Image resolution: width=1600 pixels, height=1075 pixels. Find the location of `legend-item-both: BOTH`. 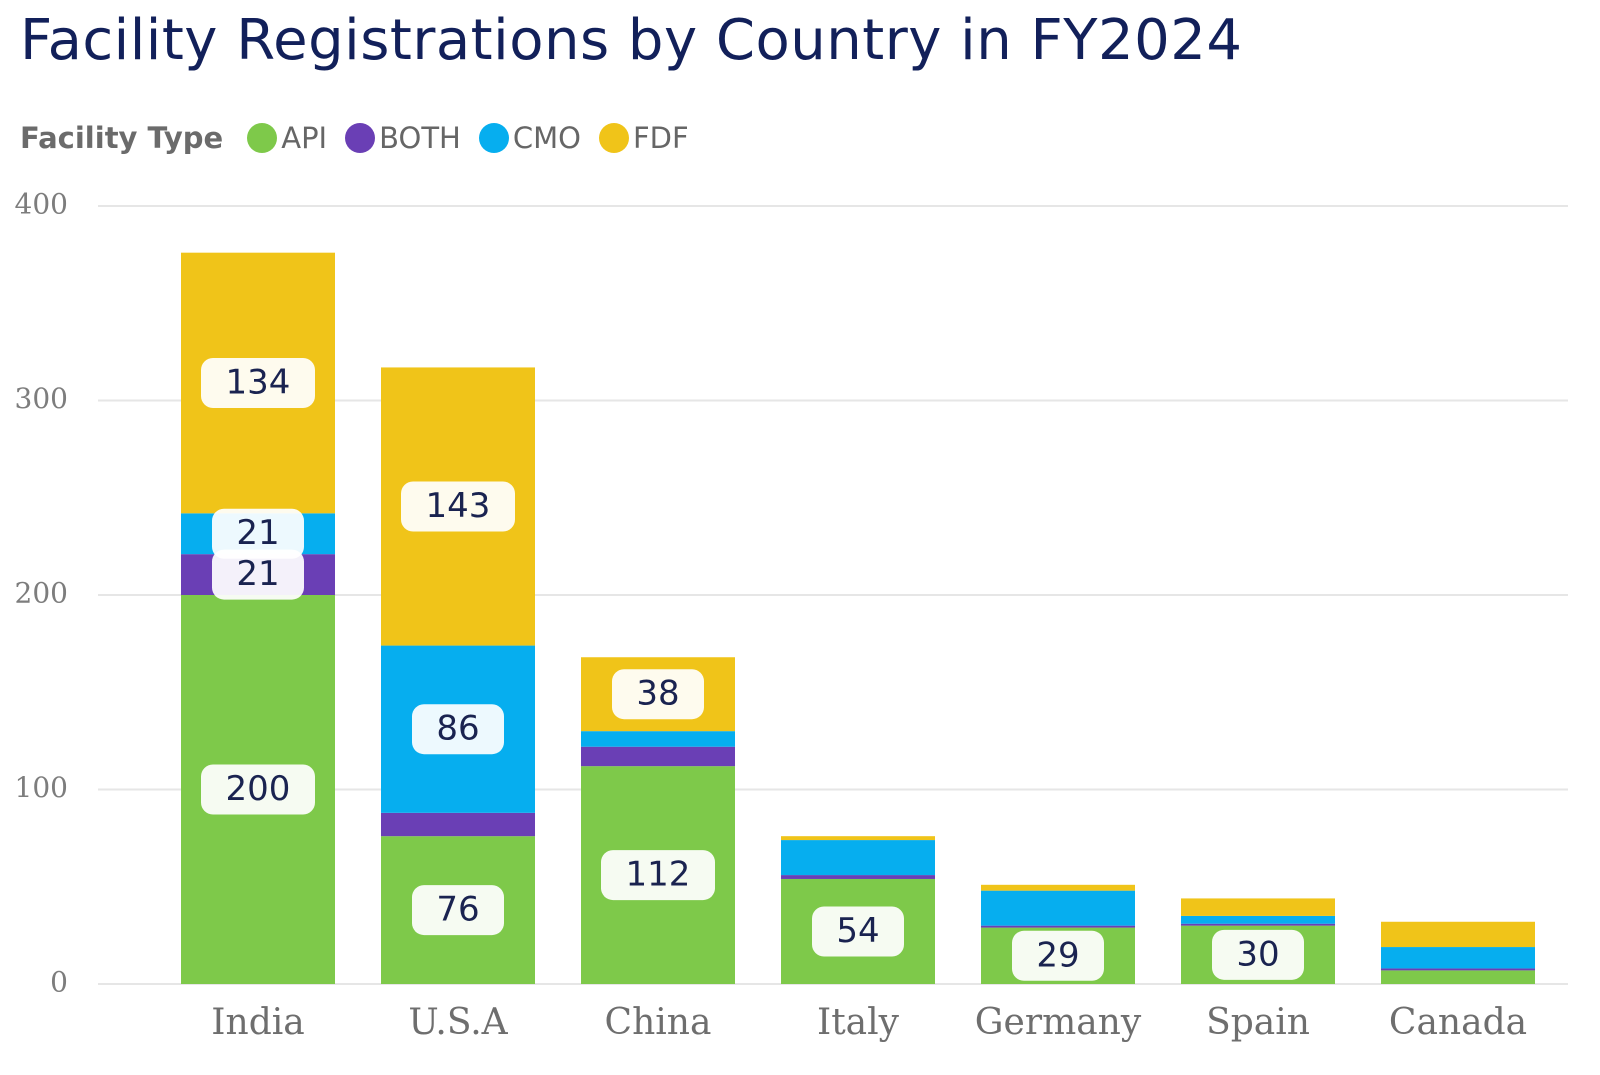

legend-item-both: BOTH is located at coordinates (403, 138).